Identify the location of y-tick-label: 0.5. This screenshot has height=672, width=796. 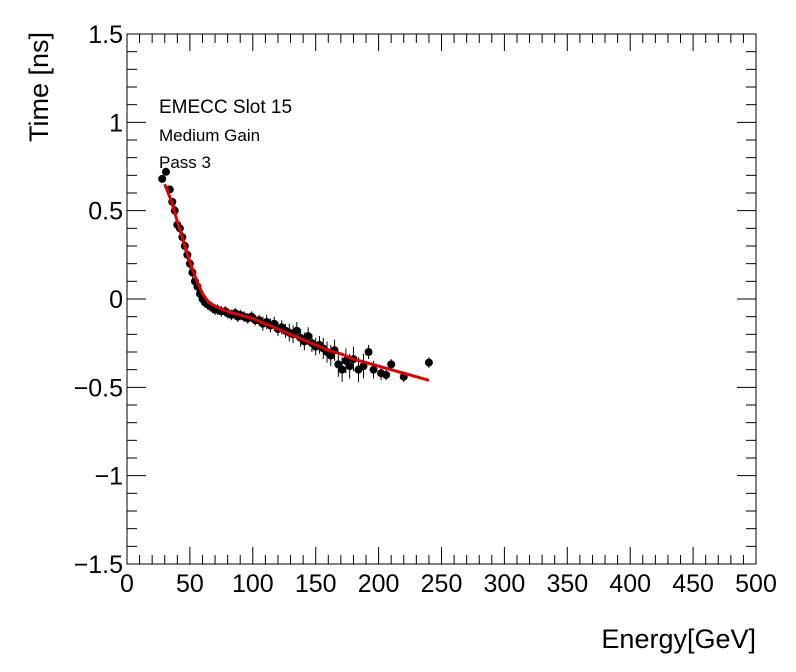
(105, 212).